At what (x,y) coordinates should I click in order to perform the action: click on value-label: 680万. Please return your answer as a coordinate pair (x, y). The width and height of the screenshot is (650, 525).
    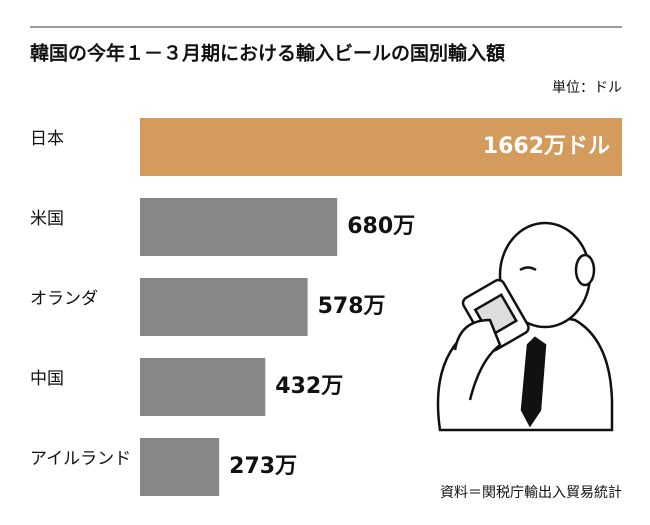
    Looking at the image, I should click on (381, 226).